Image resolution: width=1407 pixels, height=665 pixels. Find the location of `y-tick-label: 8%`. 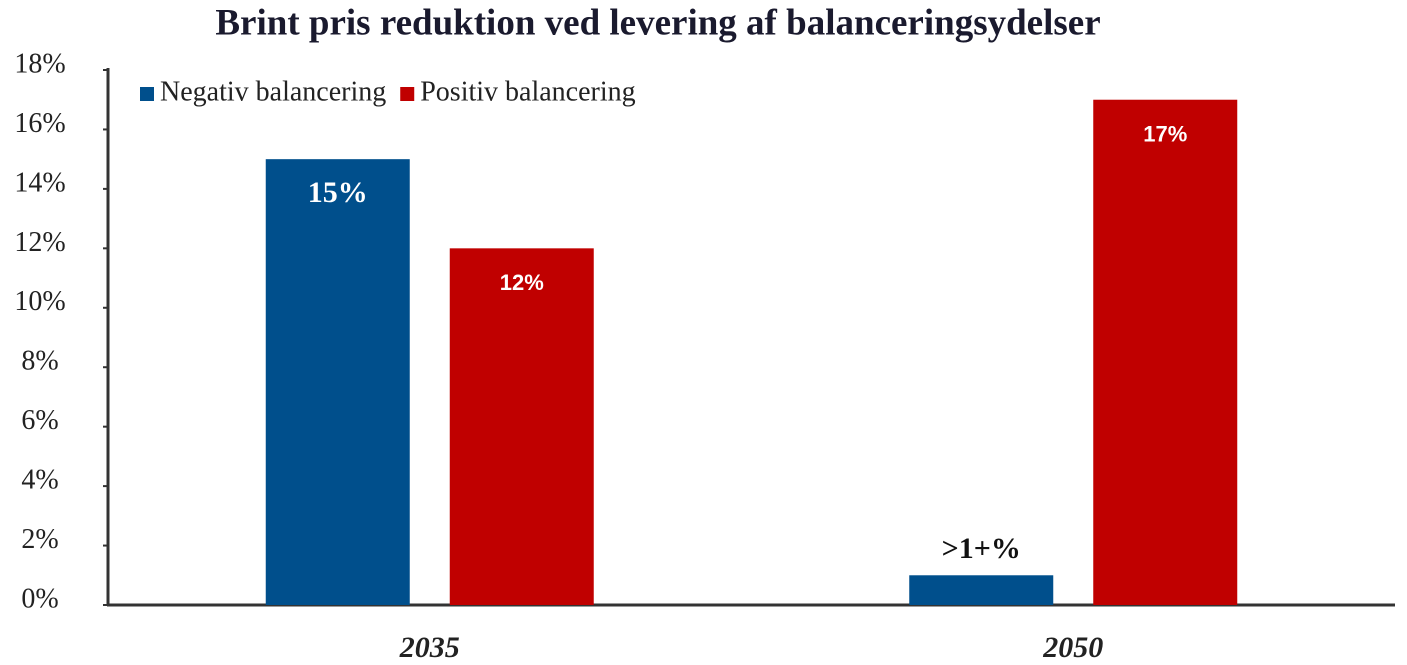

y-tick-label: 8% is located at coordinates (39, 361).